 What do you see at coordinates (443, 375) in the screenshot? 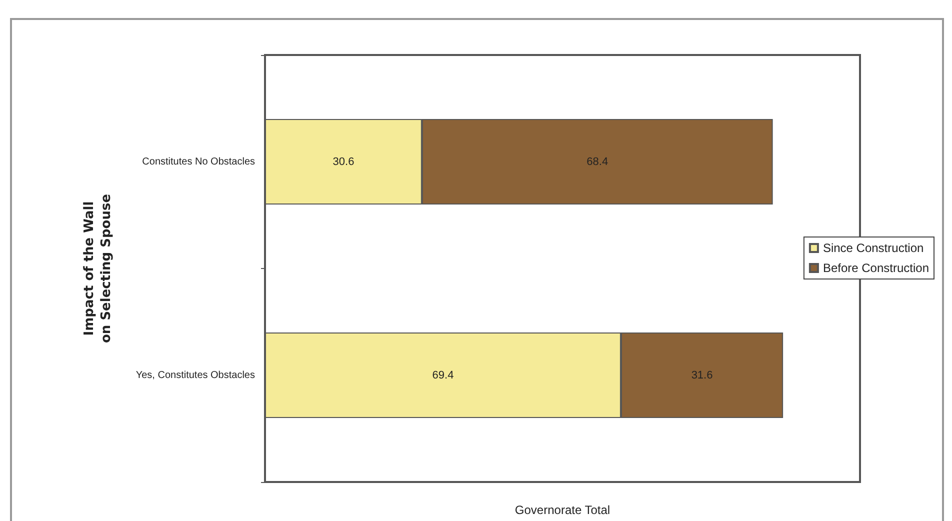
I see `data-label: 69.4` at bounding box center [443, 375].